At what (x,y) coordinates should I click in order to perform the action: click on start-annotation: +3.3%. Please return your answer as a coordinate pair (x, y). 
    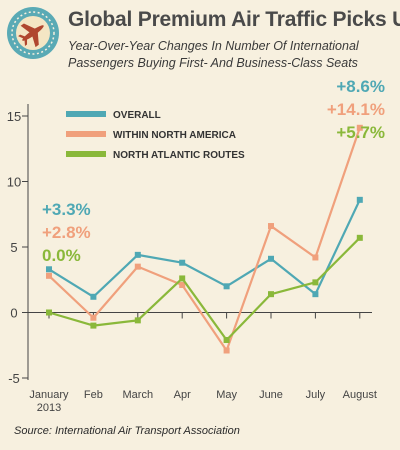
    Looking at the image, I should click on (66, 209).